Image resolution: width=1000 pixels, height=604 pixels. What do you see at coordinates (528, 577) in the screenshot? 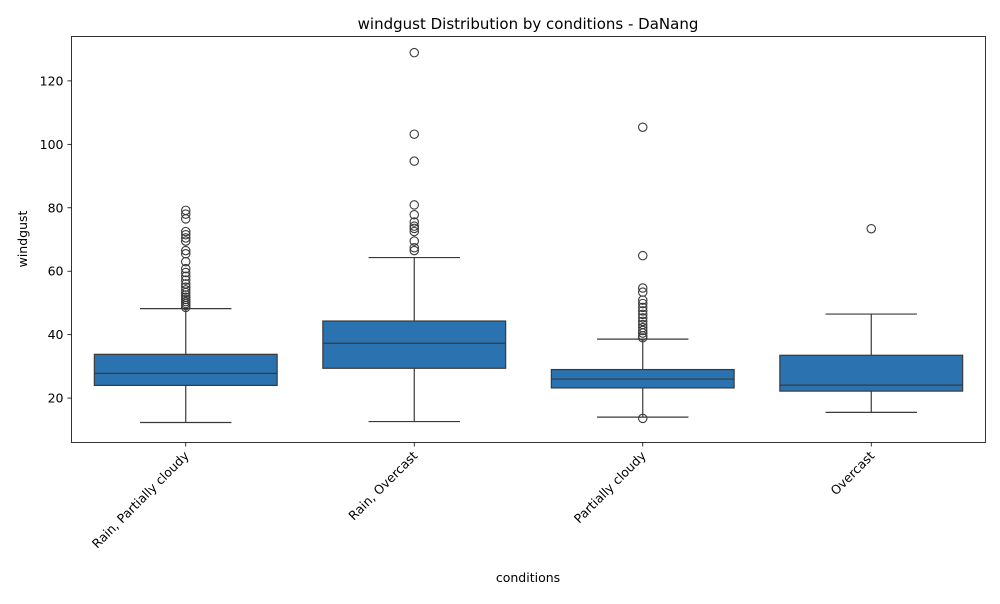
I see `x-axis-label: conditions` at bounding box center [528, 577].